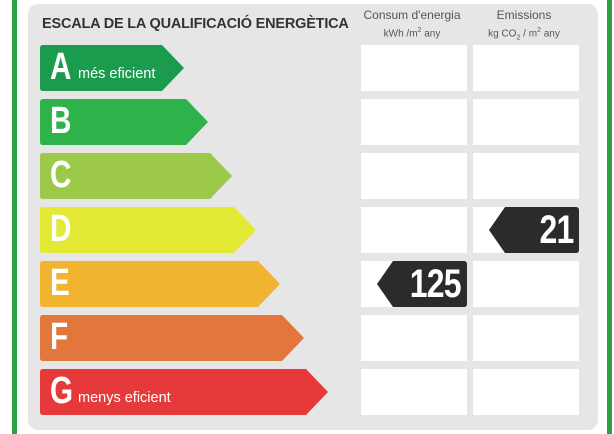 The height and width of the screenshot is (434, 614). Describe the element at coordinates (412, 24) in the screenshot. I see `energy-column-header: Consum d'energia kWh /m2 any` at that location.